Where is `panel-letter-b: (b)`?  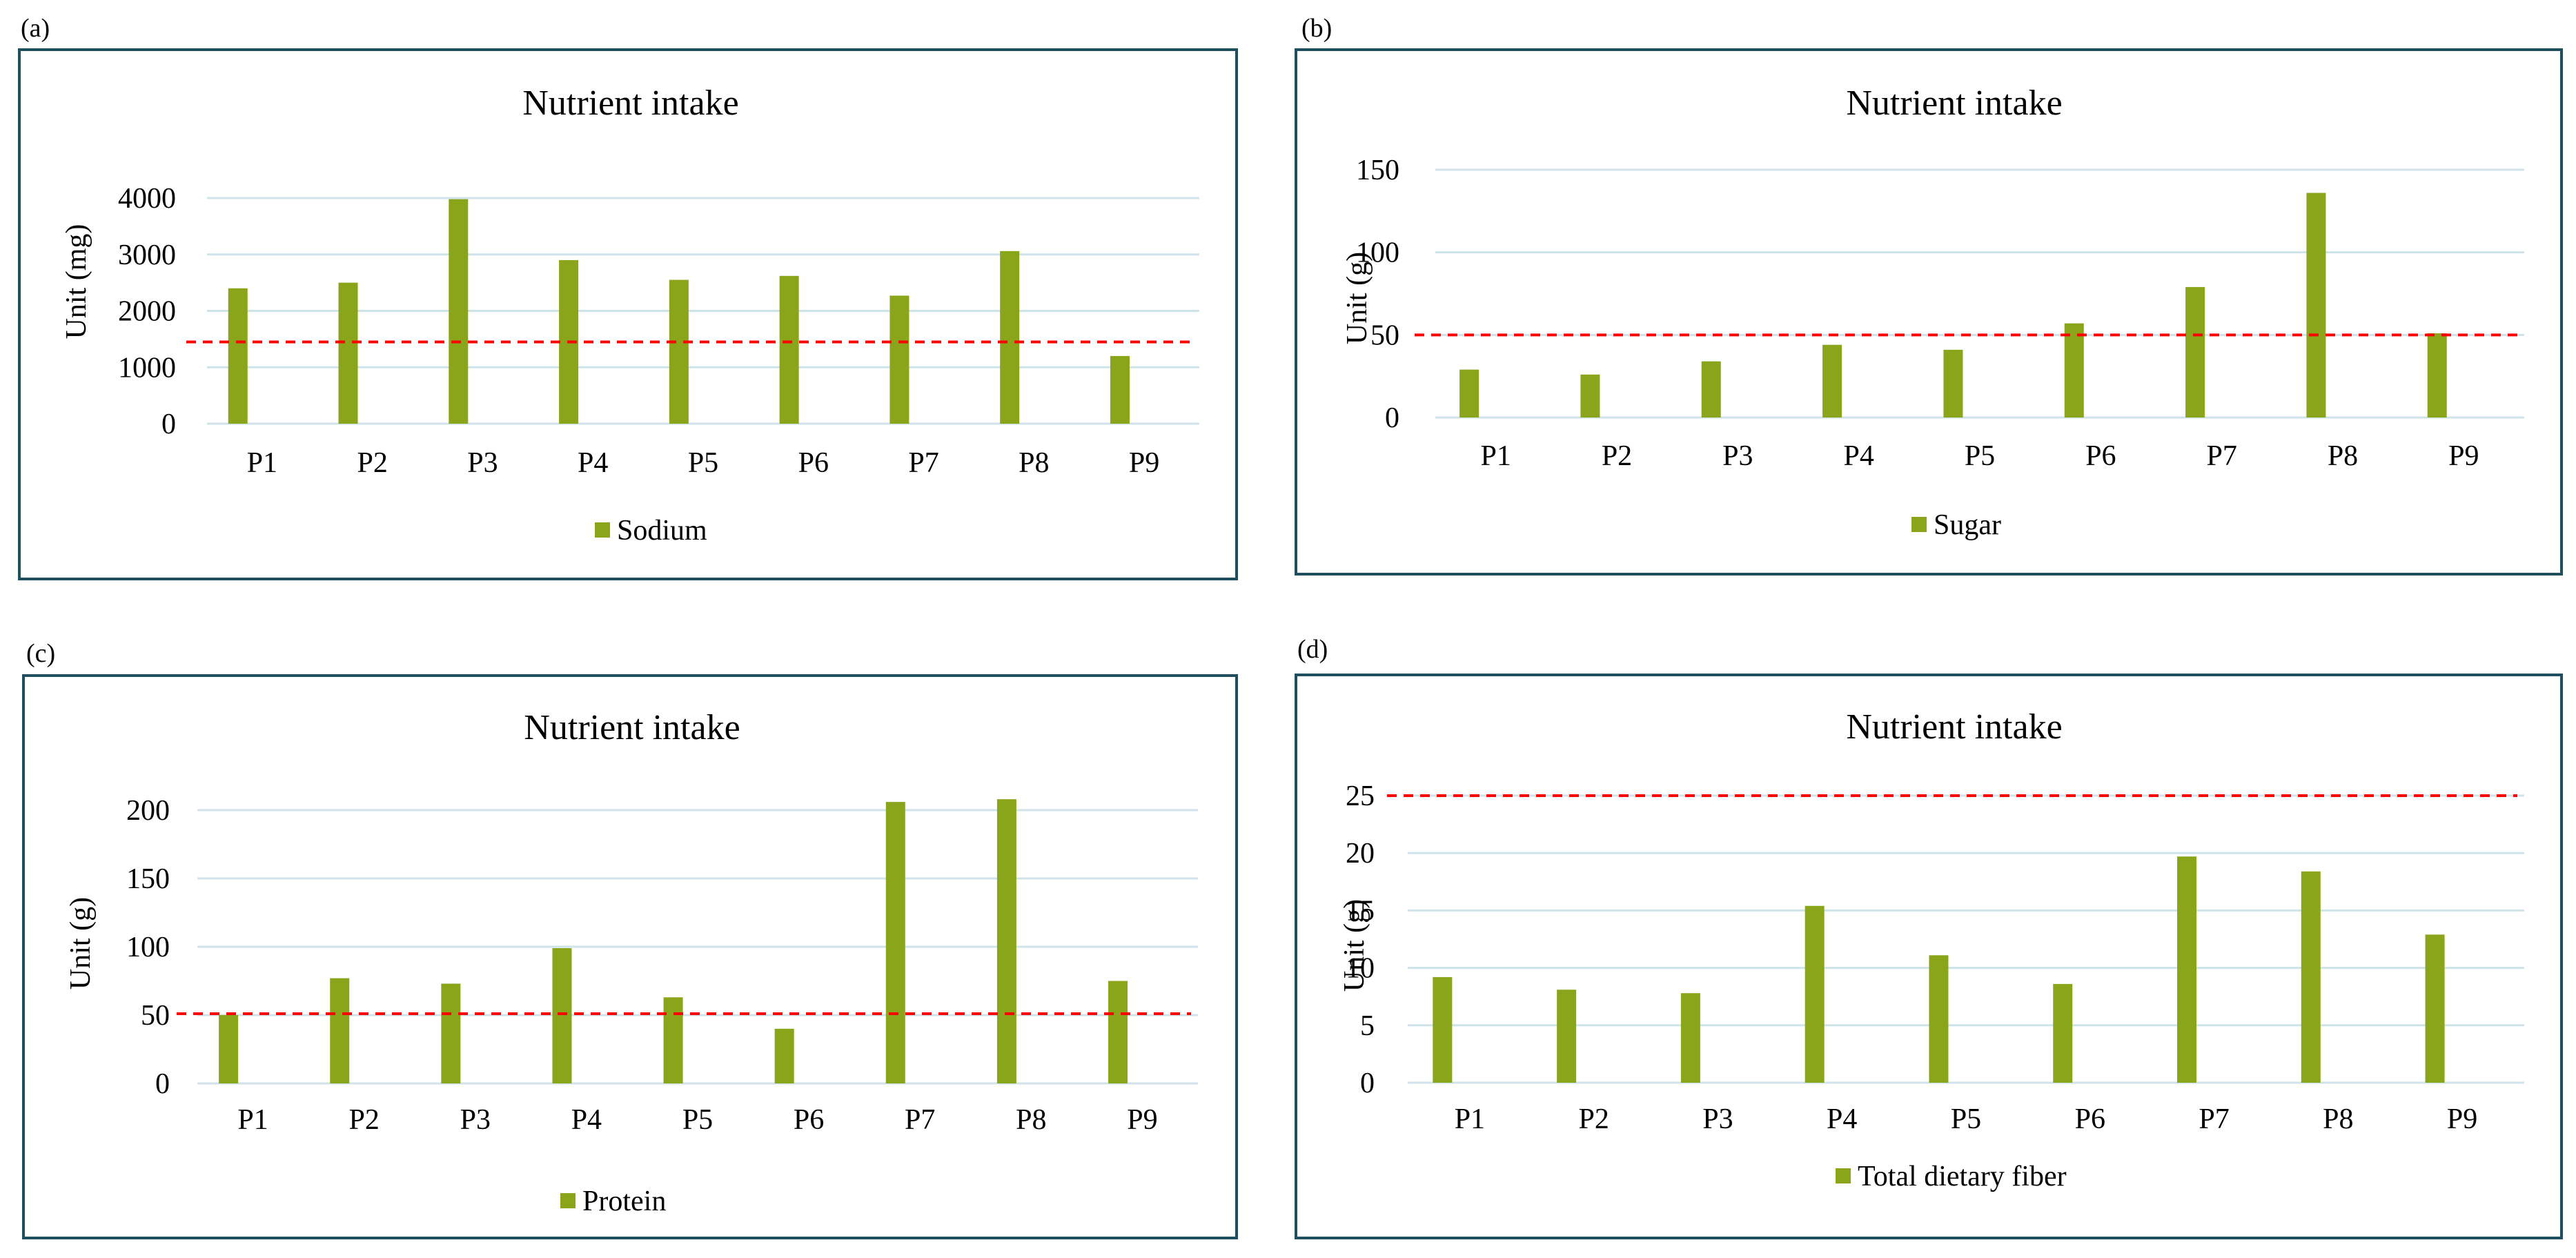
panel-letter-b: (b) is located at coordinates (1317, 28).